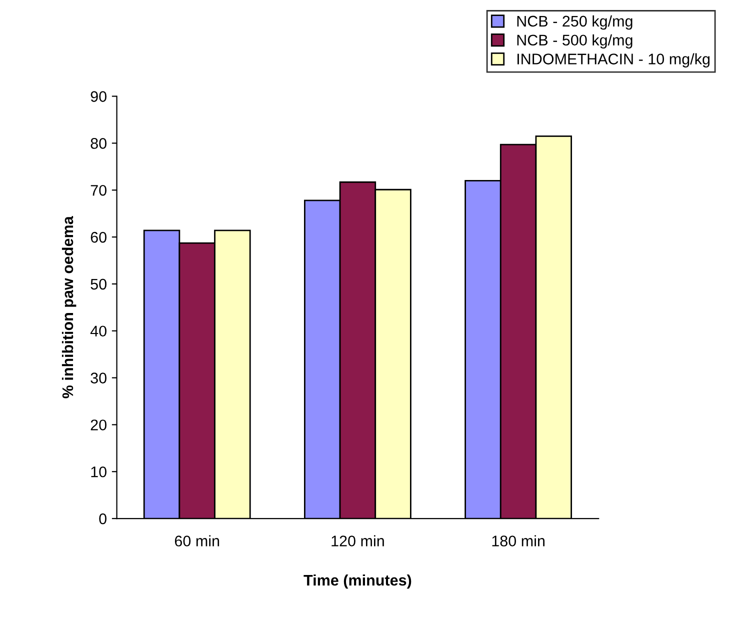 This screenshot has height=621, width=730. Describe the element at coordinates (98, 331) in the screenshot. I see `y-tick-label: 40` at that location.